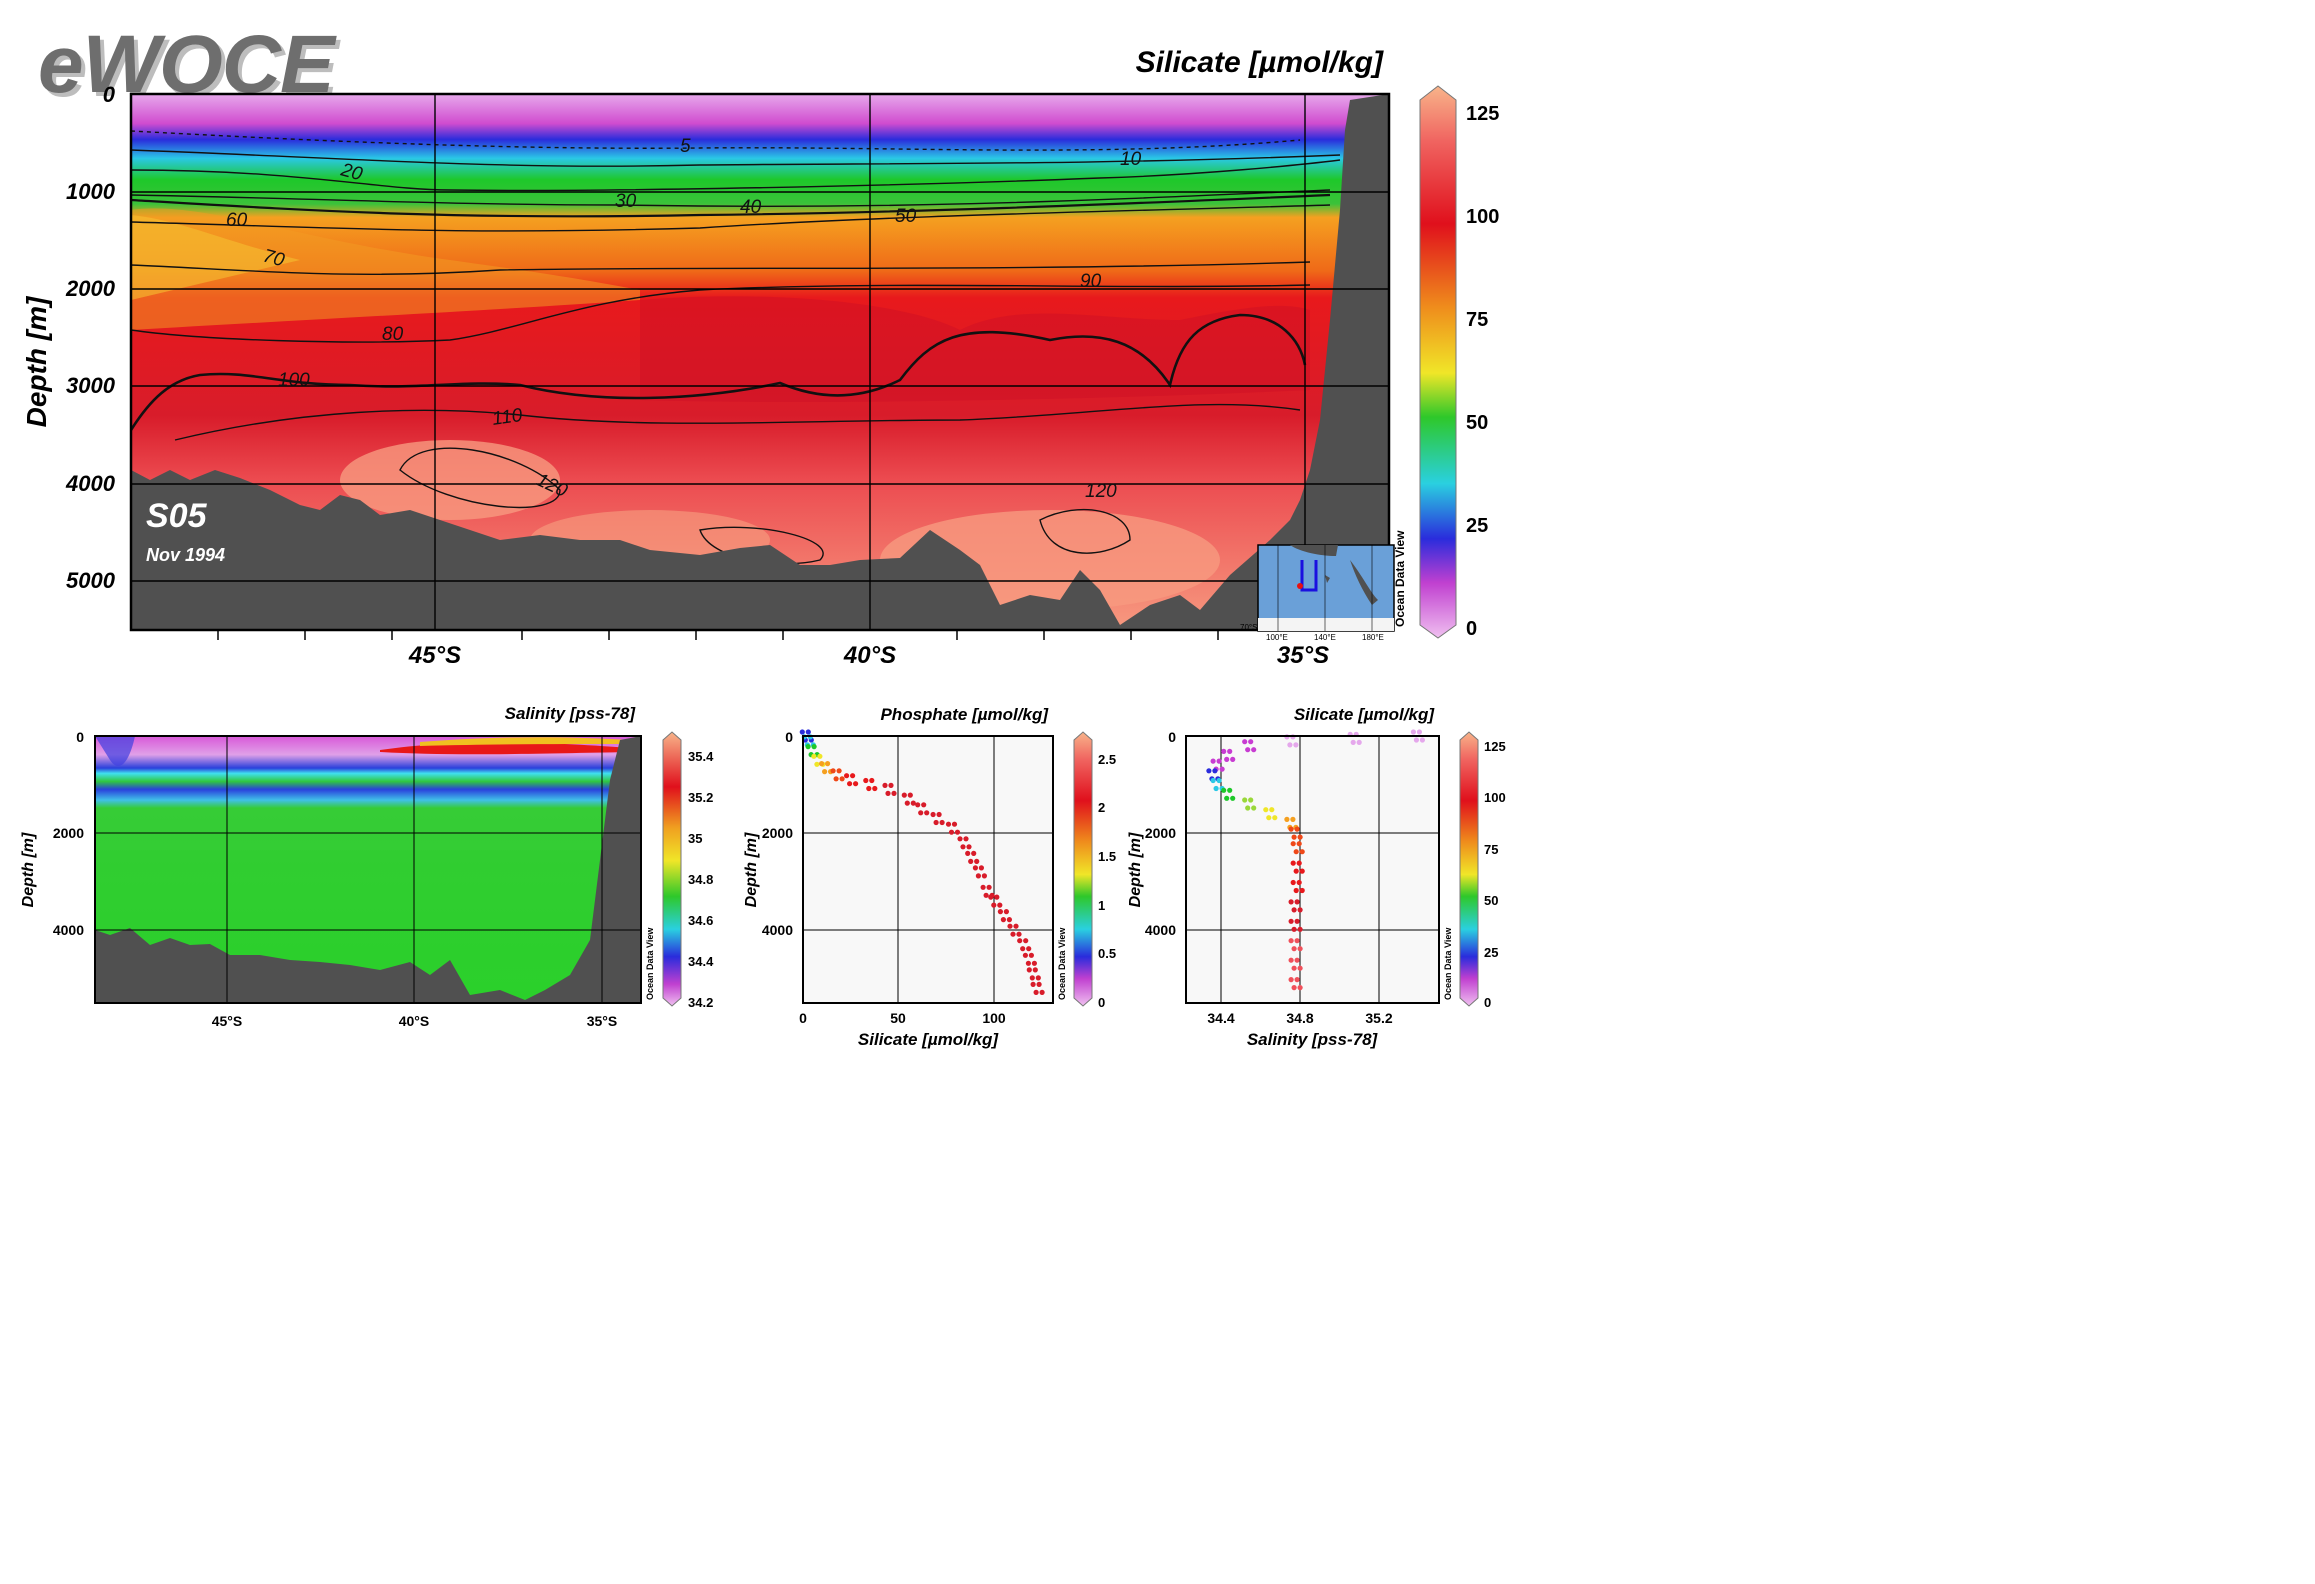 This screenshot has width=2315, height=1584. Describe the element at coordinates (393, 334) in the screenshot. I see `contour-label: 80` at that location.